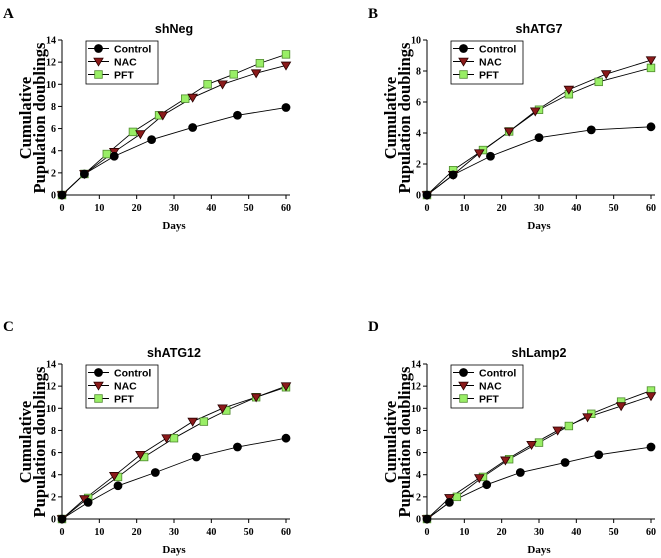 The width and height of the screenshot is (661, 558). I want to click on plot-area, so click(174, 453).